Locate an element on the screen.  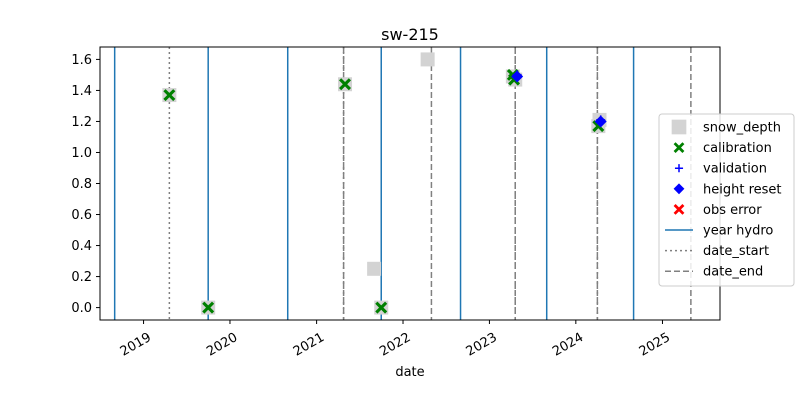
x-tick-label: 2025 is located at coordinates (655, 345).